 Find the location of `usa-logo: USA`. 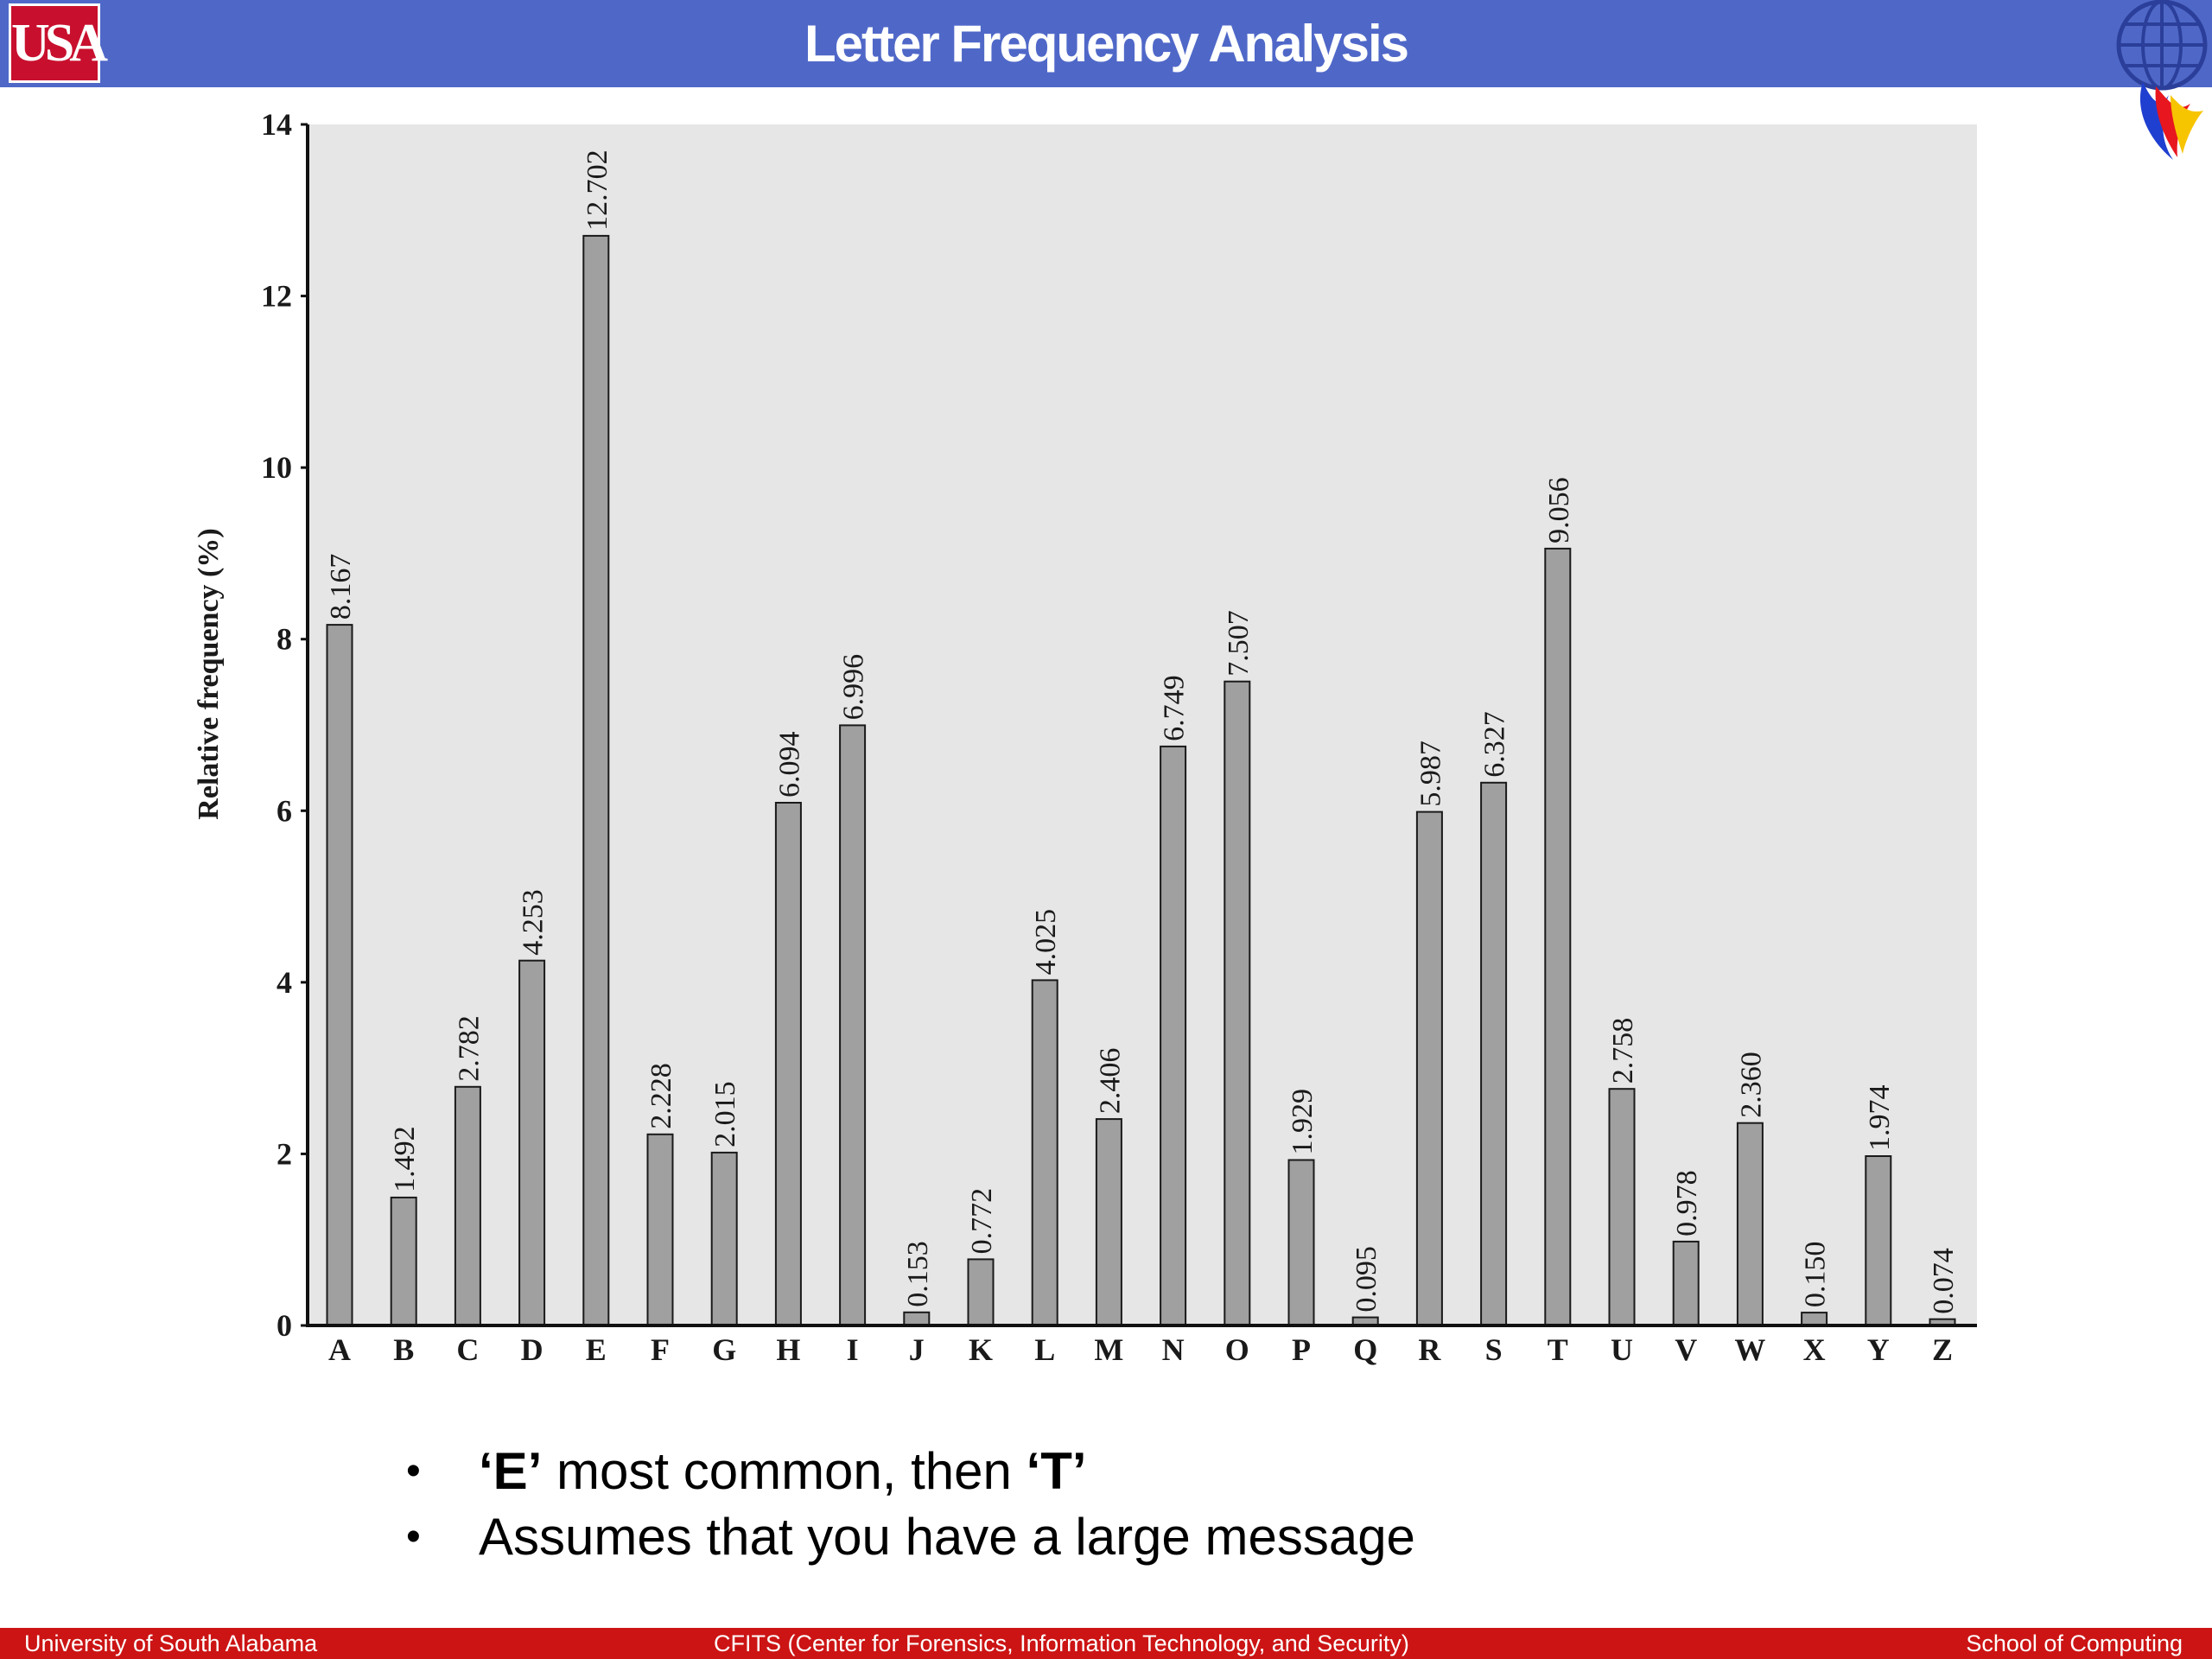

usa-logo: USA is located at coordinates (58, 43).